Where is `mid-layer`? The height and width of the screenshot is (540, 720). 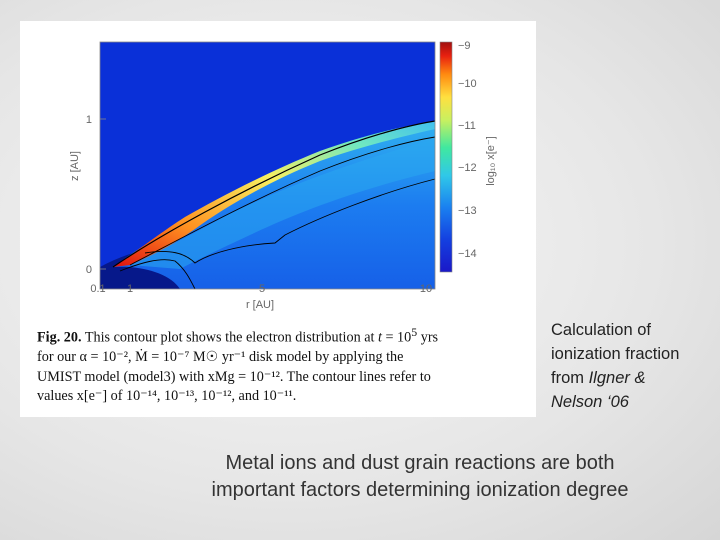 mid-layer is located at coordinates (282, 204).